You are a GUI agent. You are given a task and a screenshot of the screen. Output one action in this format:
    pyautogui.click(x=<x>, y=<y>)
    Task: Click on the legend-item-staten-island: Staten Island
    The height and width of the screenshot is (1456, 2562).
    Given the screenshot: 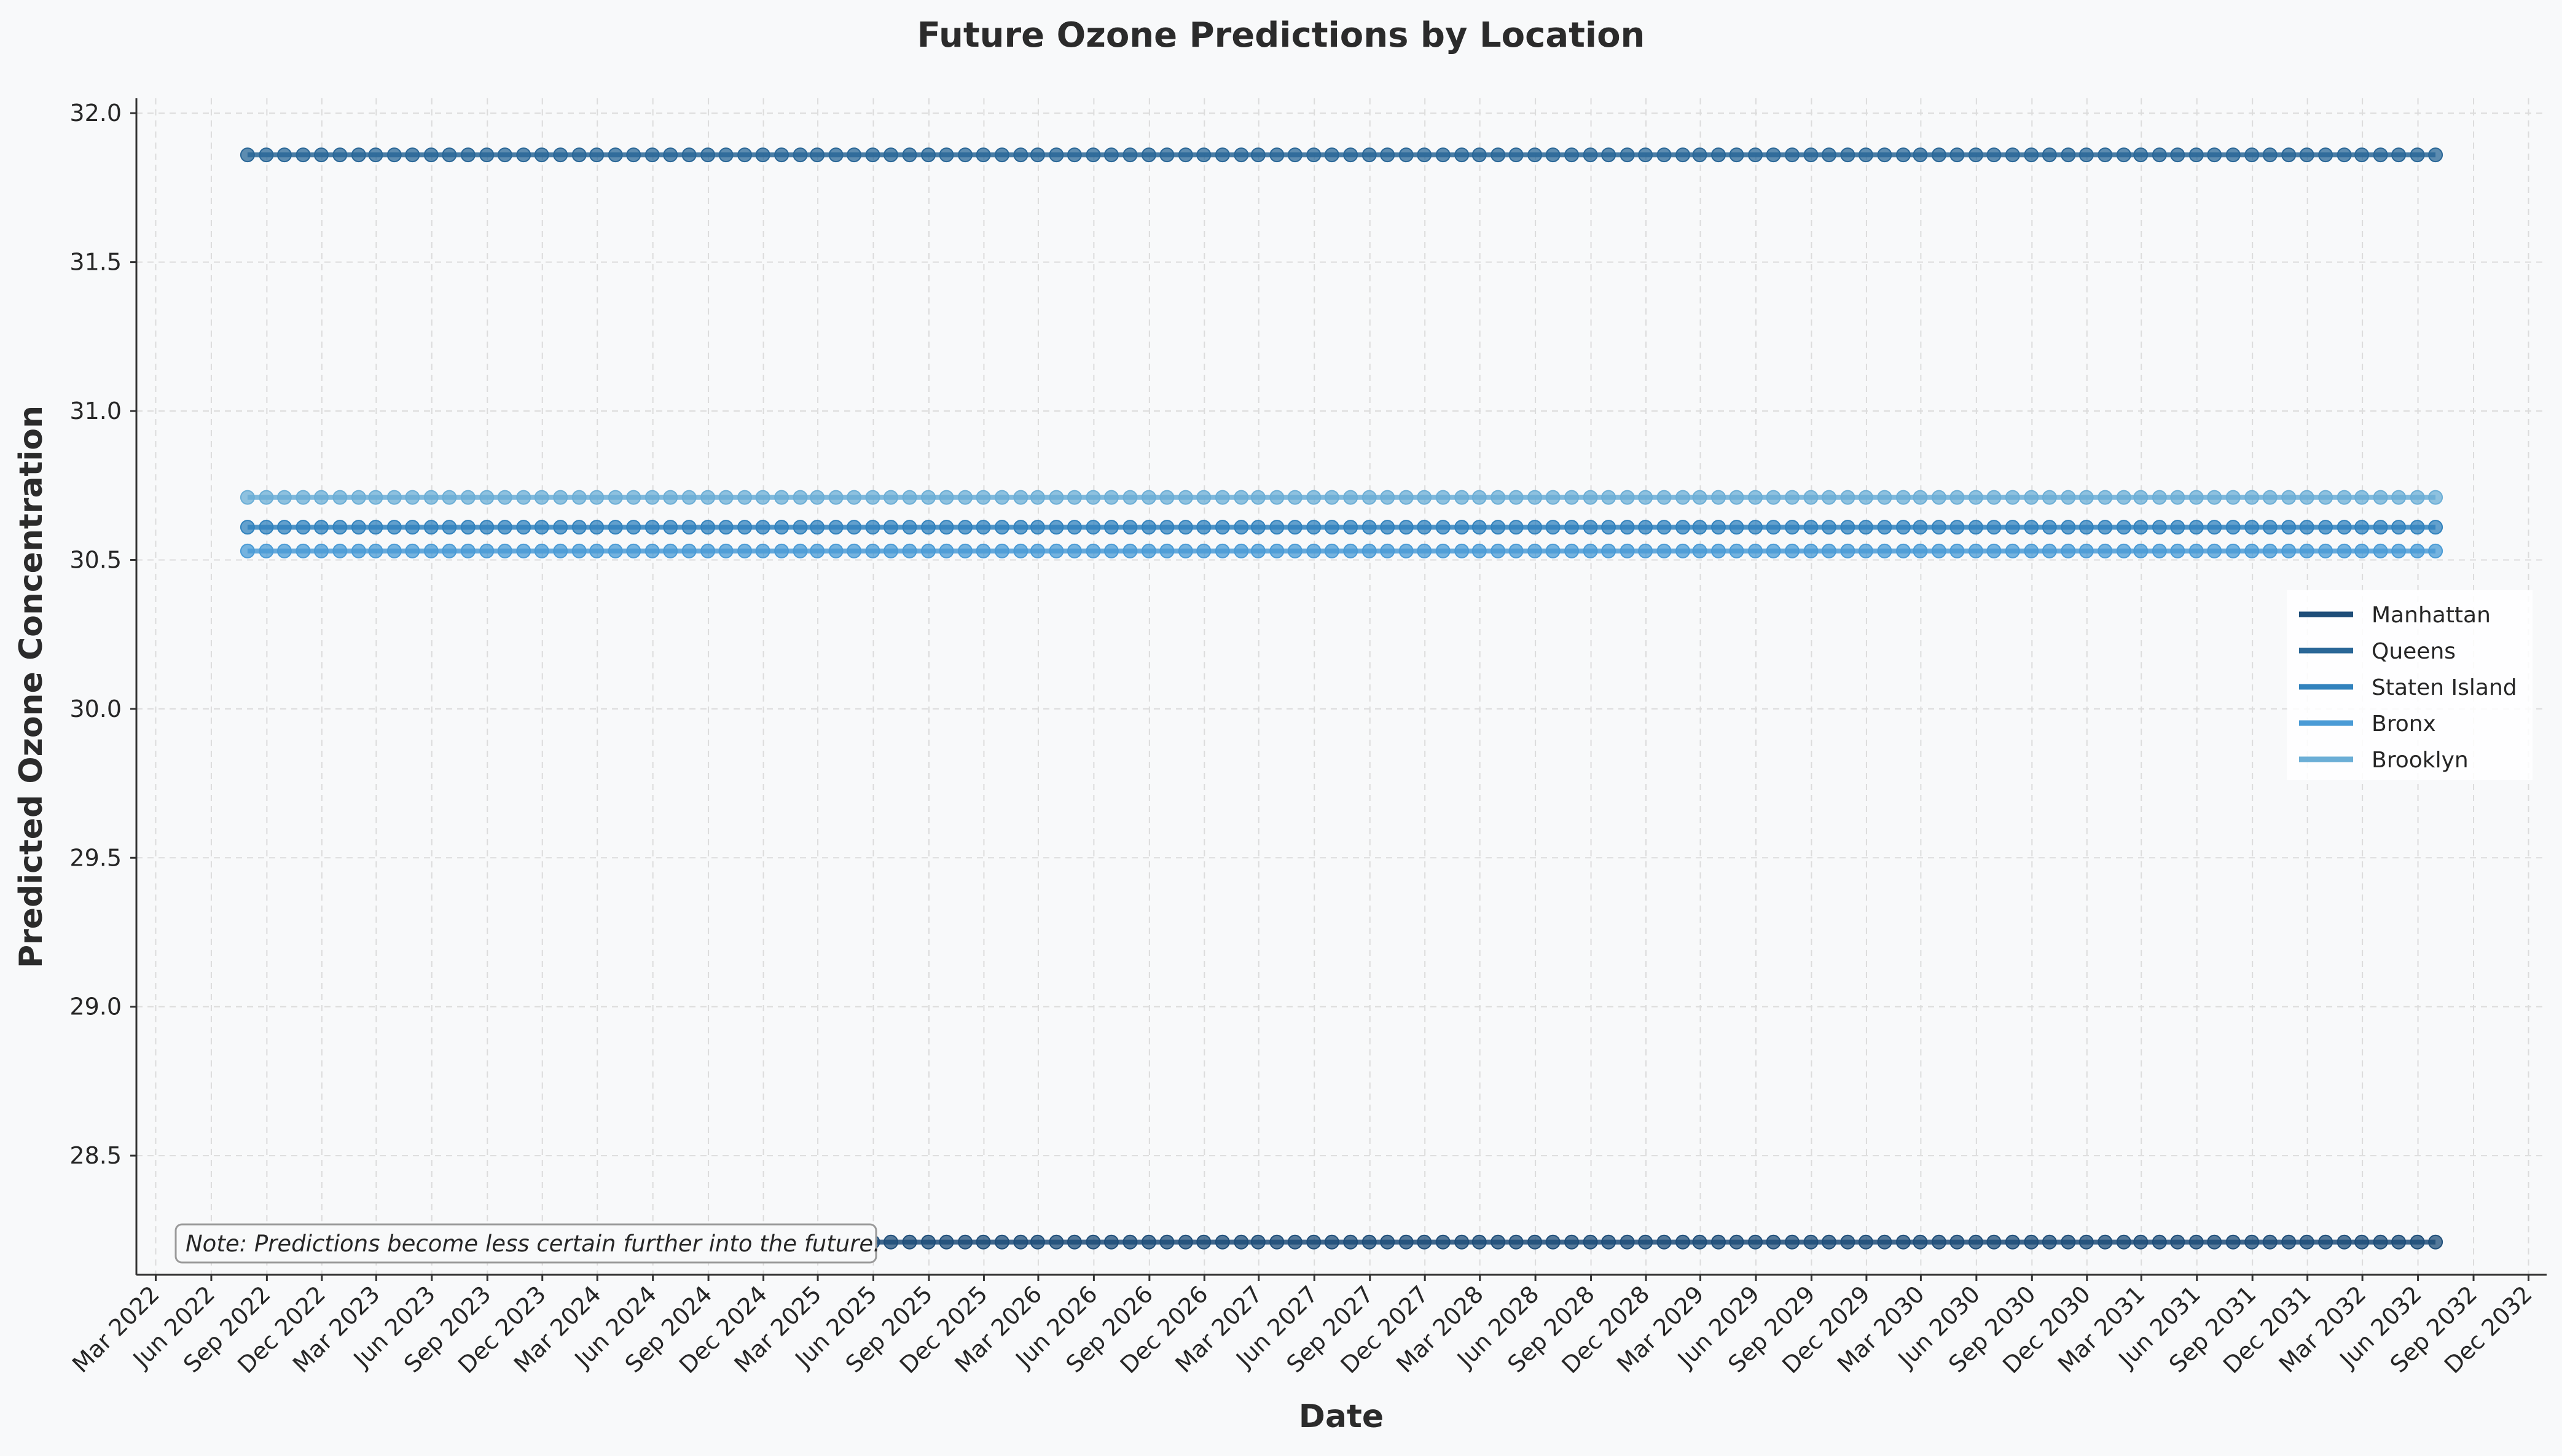 What is the action you would take?
    pyautogui.click(x=2408, y=687)
    